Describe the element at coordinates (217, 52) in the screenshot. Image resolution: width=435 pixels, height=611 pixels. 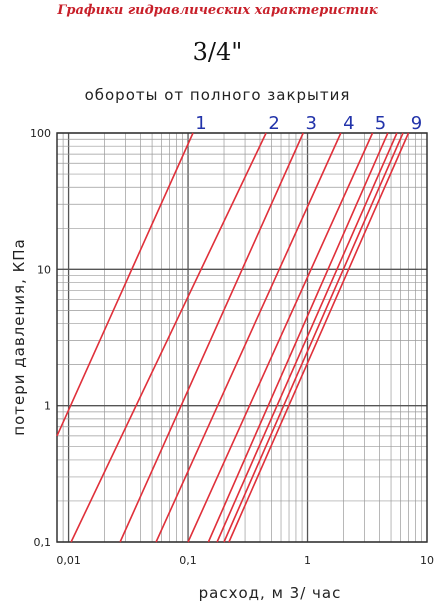
I see `valve-size-label: 3/4"` at that location.